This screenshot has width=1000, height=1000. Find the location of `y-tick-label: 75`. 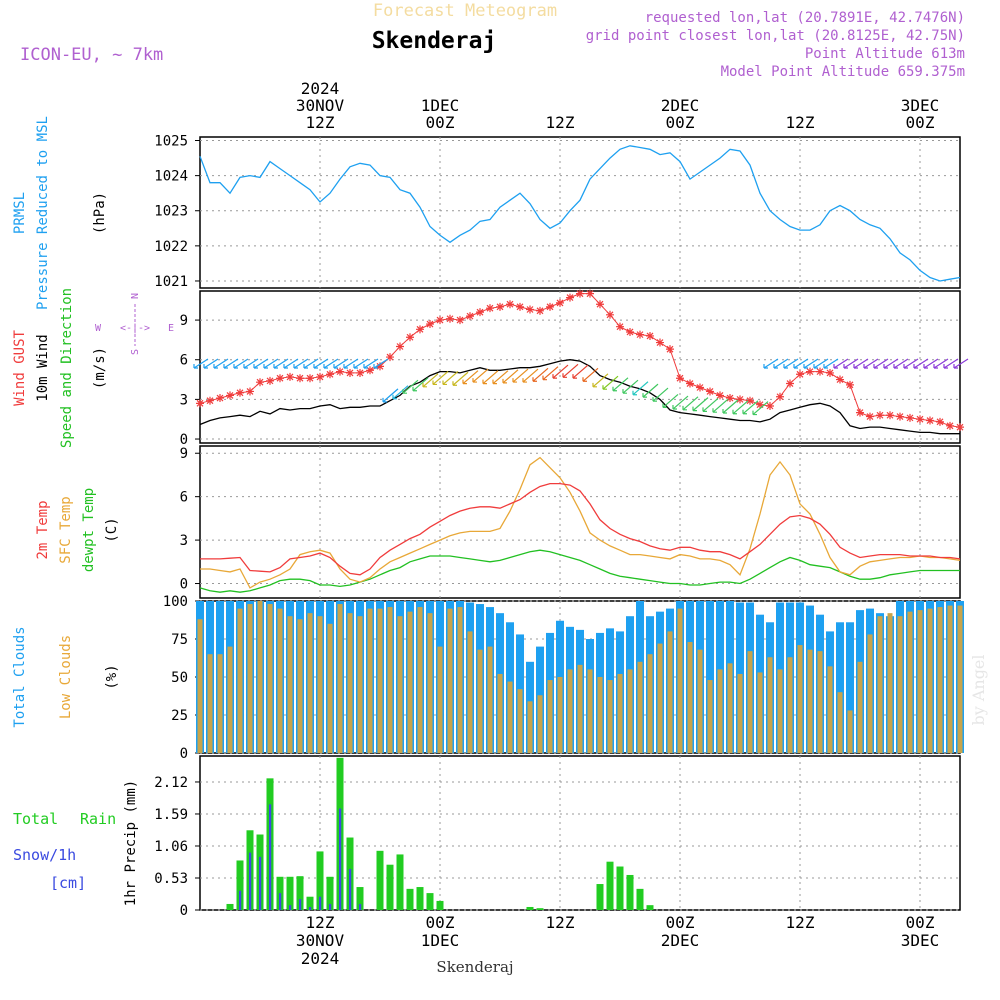

y-tick-label: 75 is located at coordinates (179, 640).